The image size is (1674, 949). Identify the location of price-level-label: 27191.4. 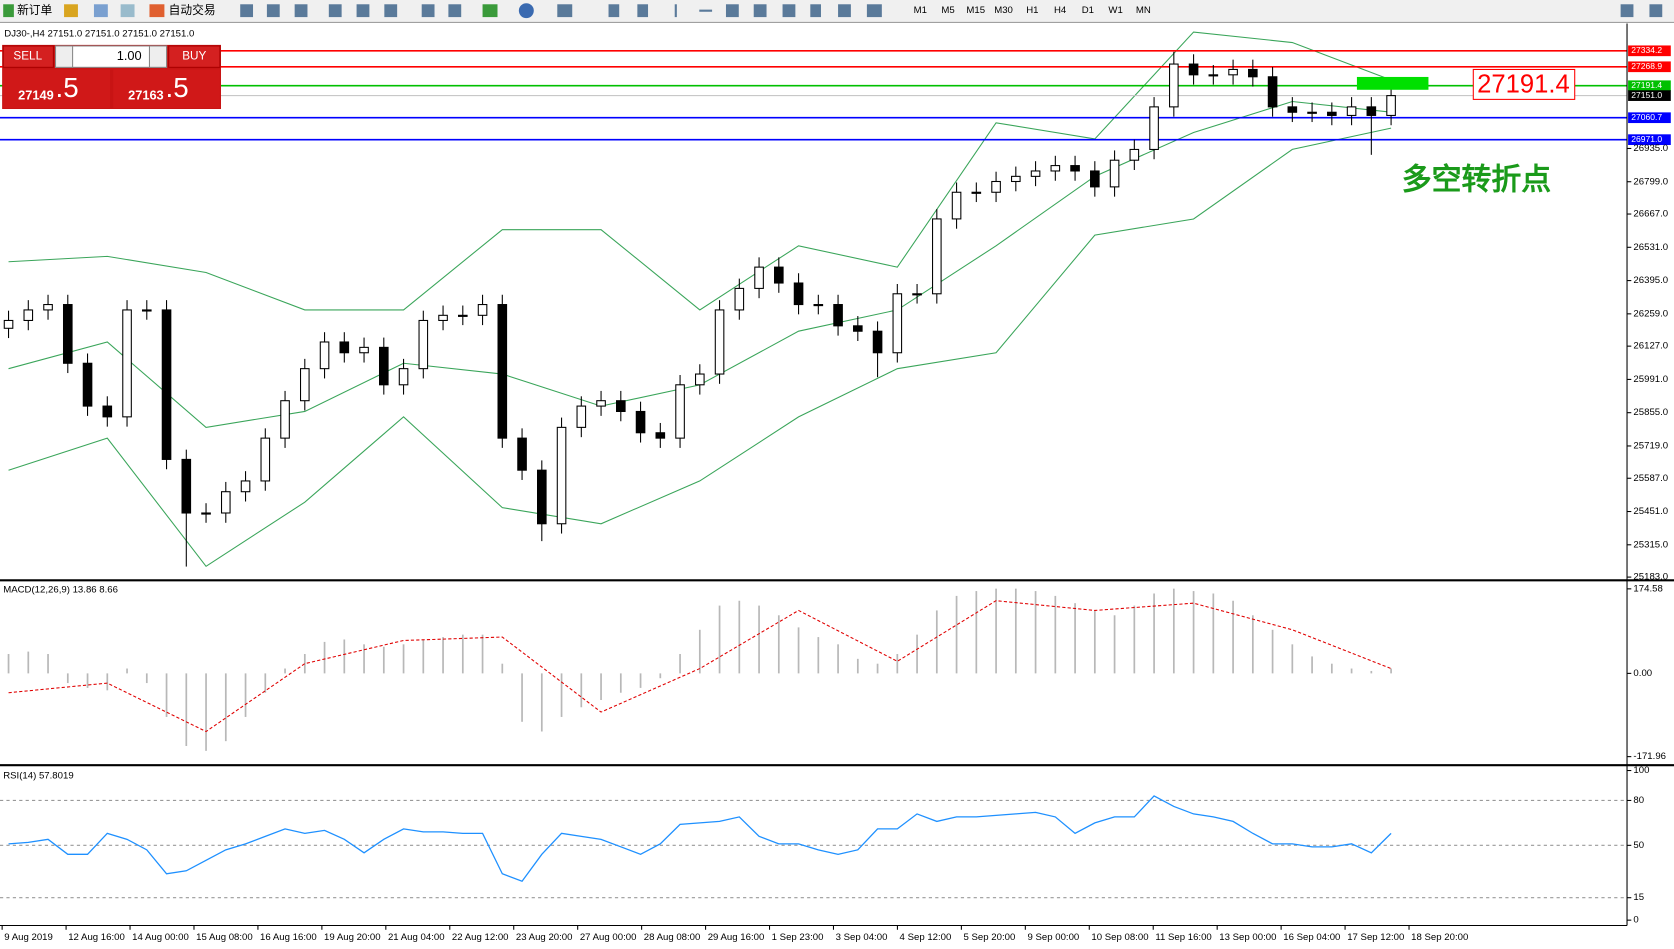
(1646, 85).